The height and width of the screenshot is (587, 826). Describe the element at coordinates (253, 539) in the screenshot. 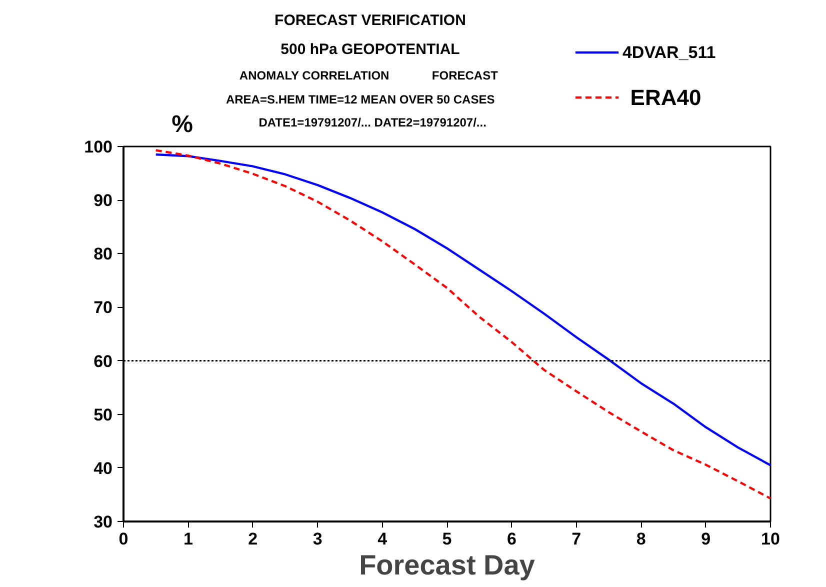

I see `x-tick-label: 2` at that location.